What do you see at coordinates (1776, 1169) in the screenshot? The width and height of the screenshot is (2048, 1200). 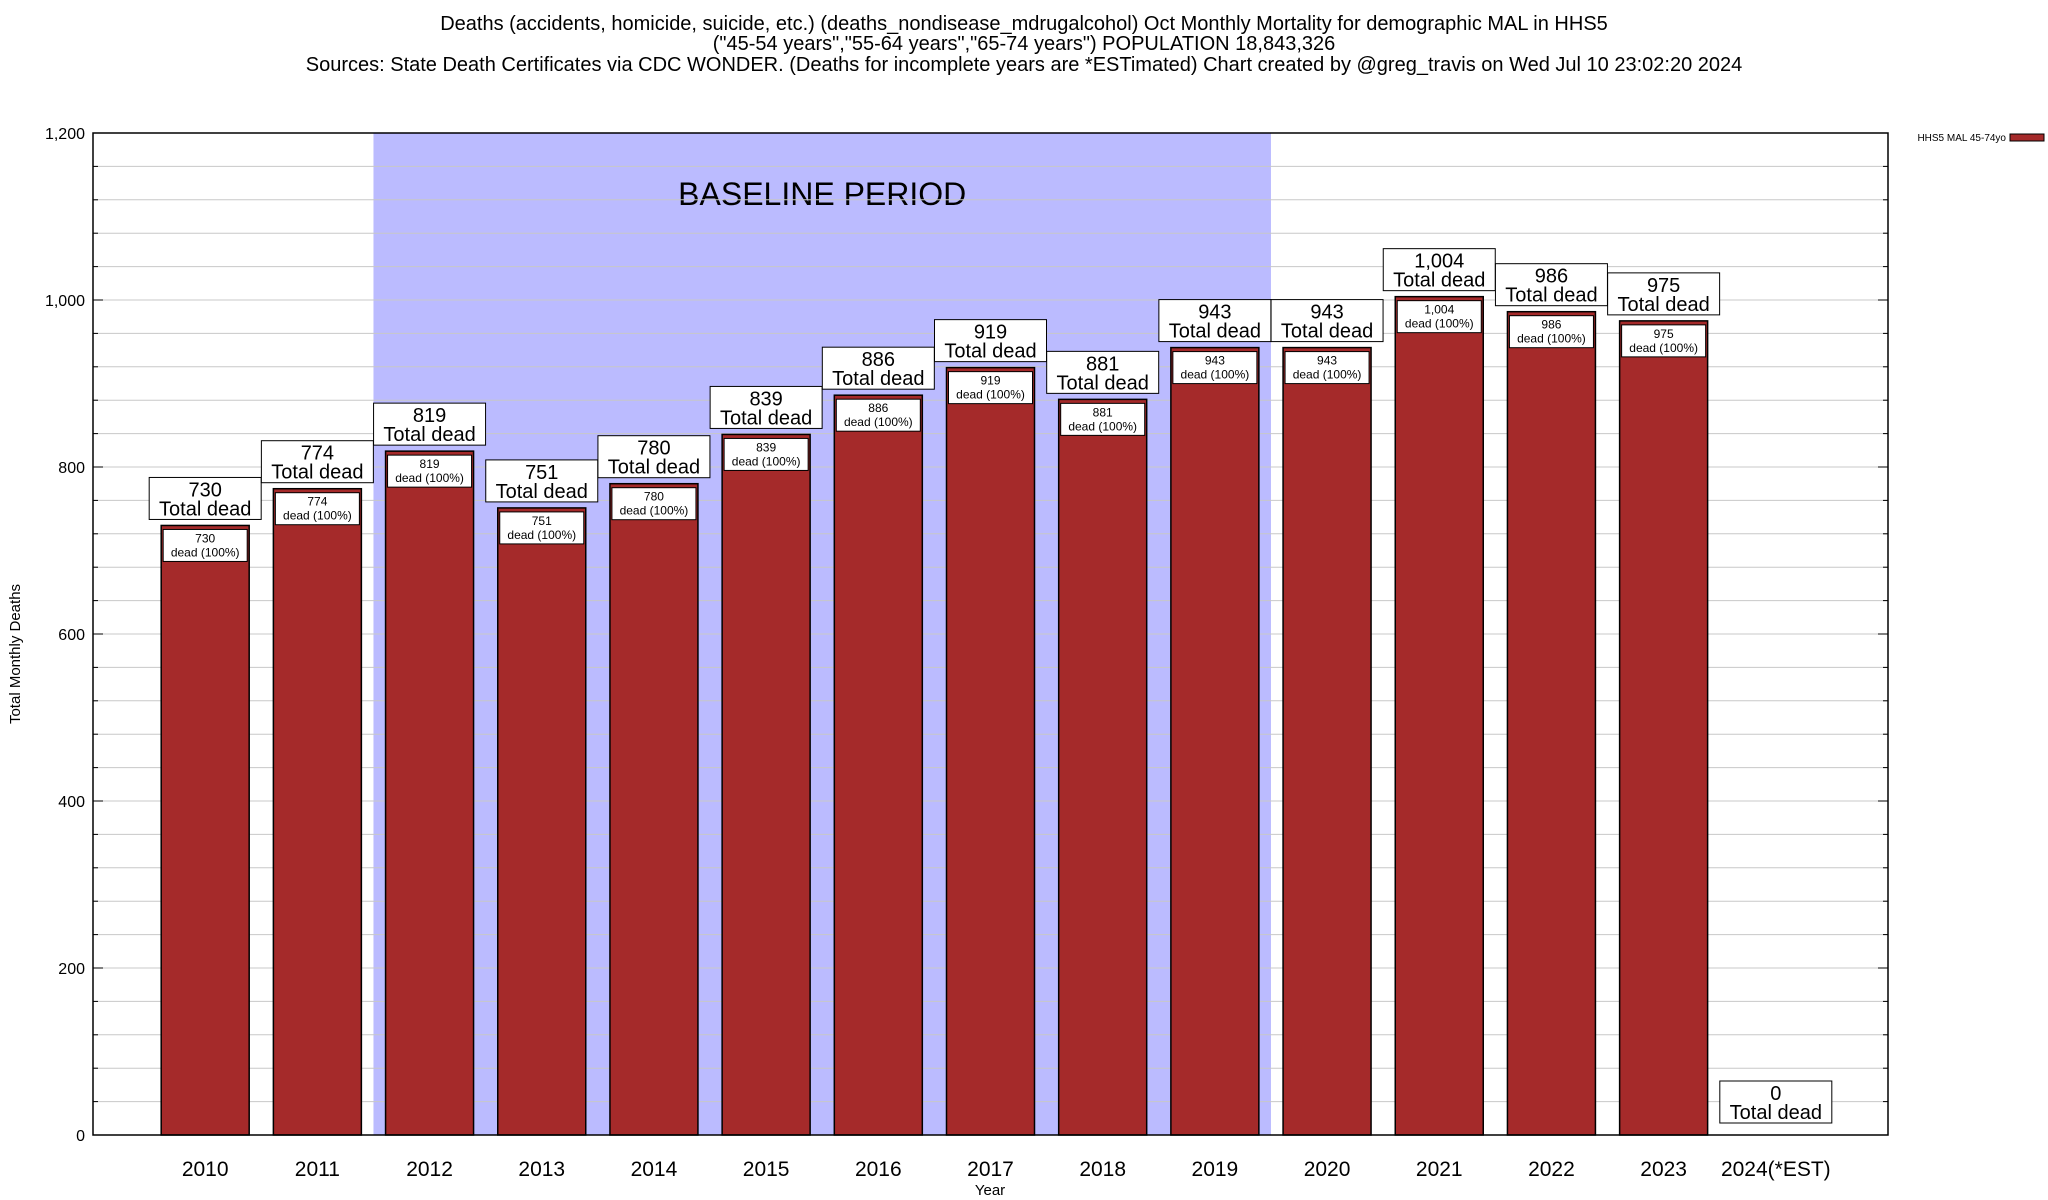 I see `x-tick-label: 2024(*EST)` at bounding box center [1776, 1169].